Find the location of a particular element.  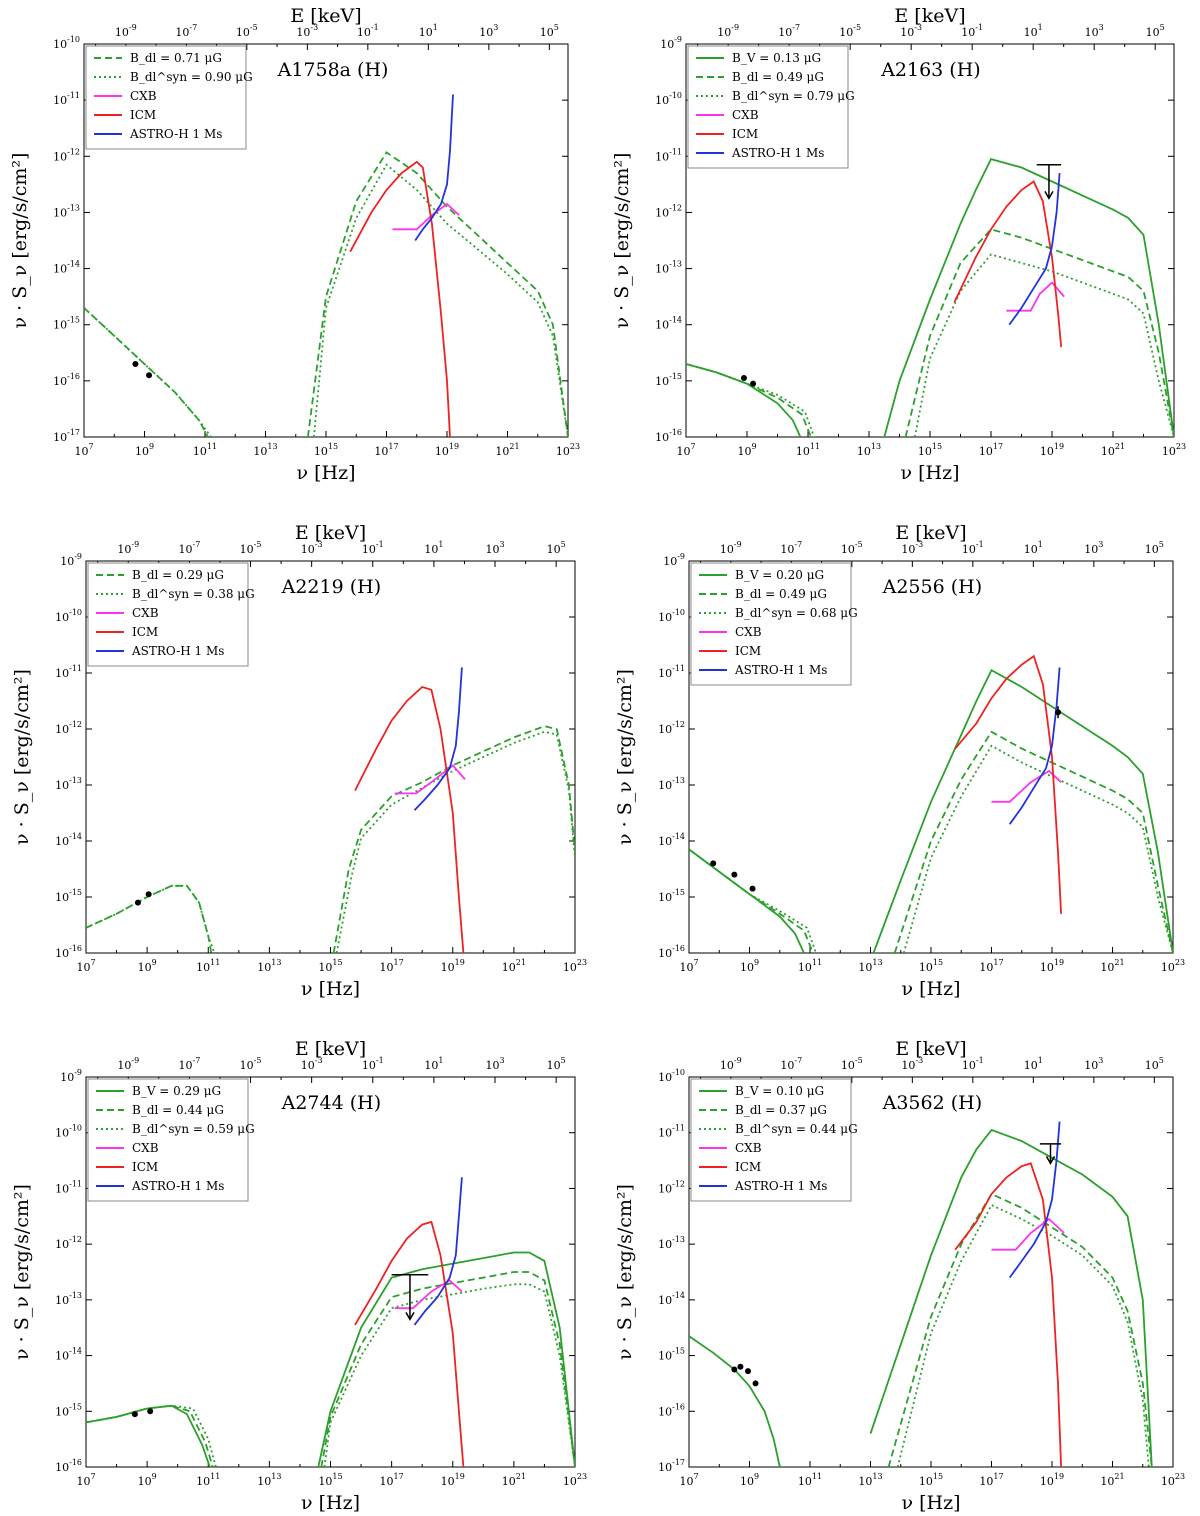

y-tick-label: 10-16 is located at coordinates (671, 1410).